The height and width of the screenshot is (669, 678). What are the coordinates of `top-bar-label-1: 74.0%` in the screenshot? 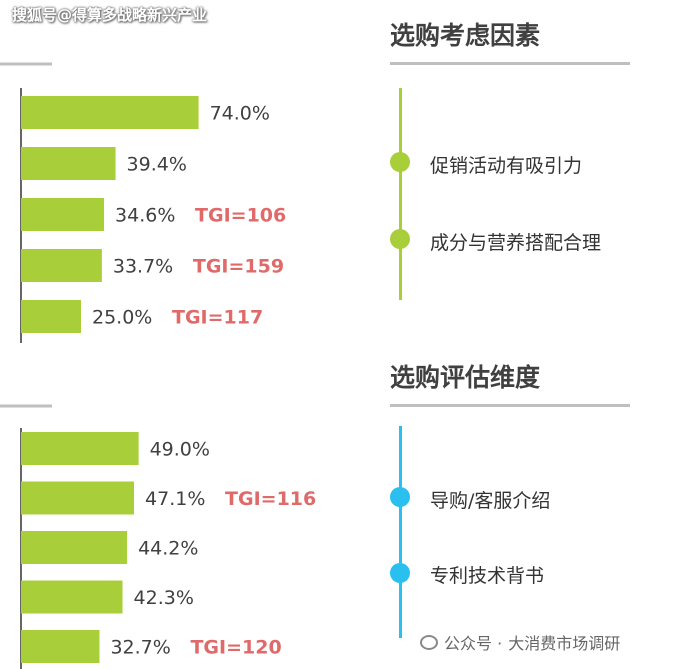 It's located at (240, 114).